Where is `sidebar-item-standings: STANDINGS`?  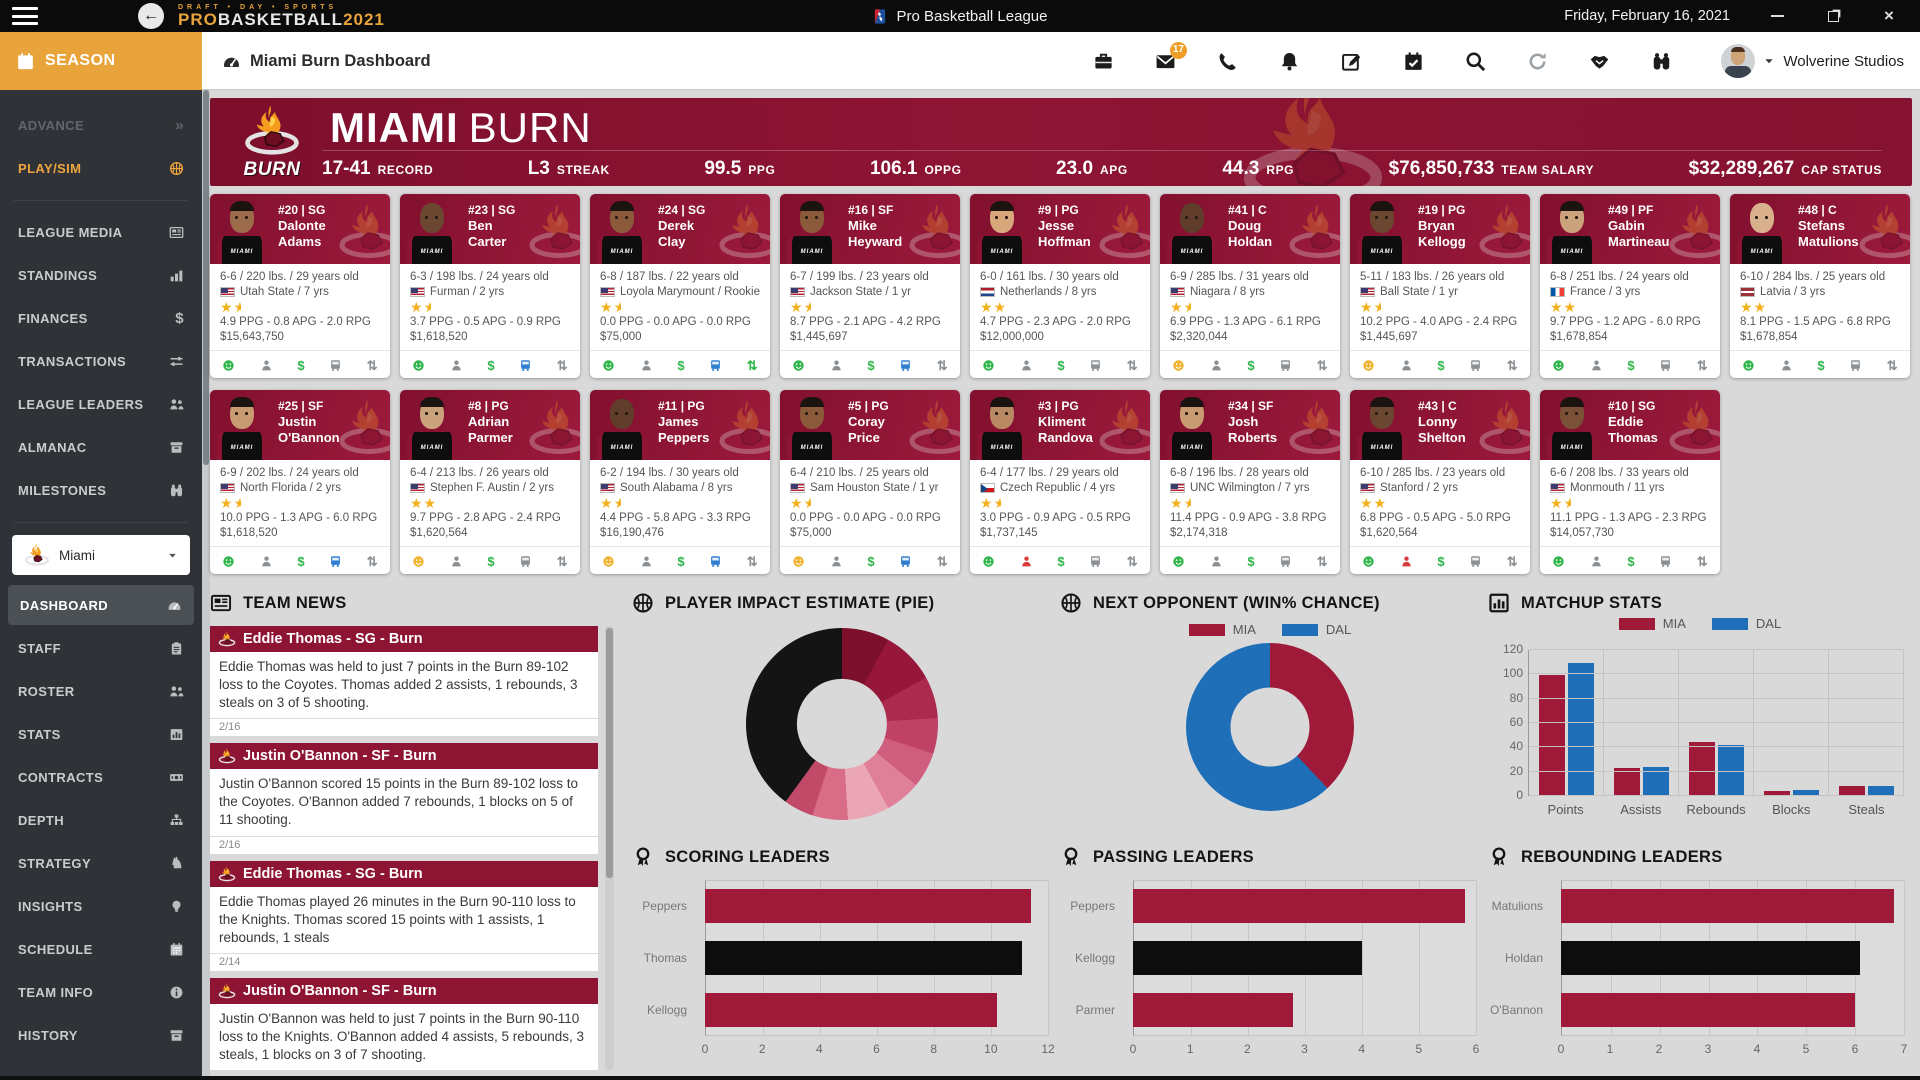
sidebar-item-standings: STANDINGS is located at coordinates (101, 275).